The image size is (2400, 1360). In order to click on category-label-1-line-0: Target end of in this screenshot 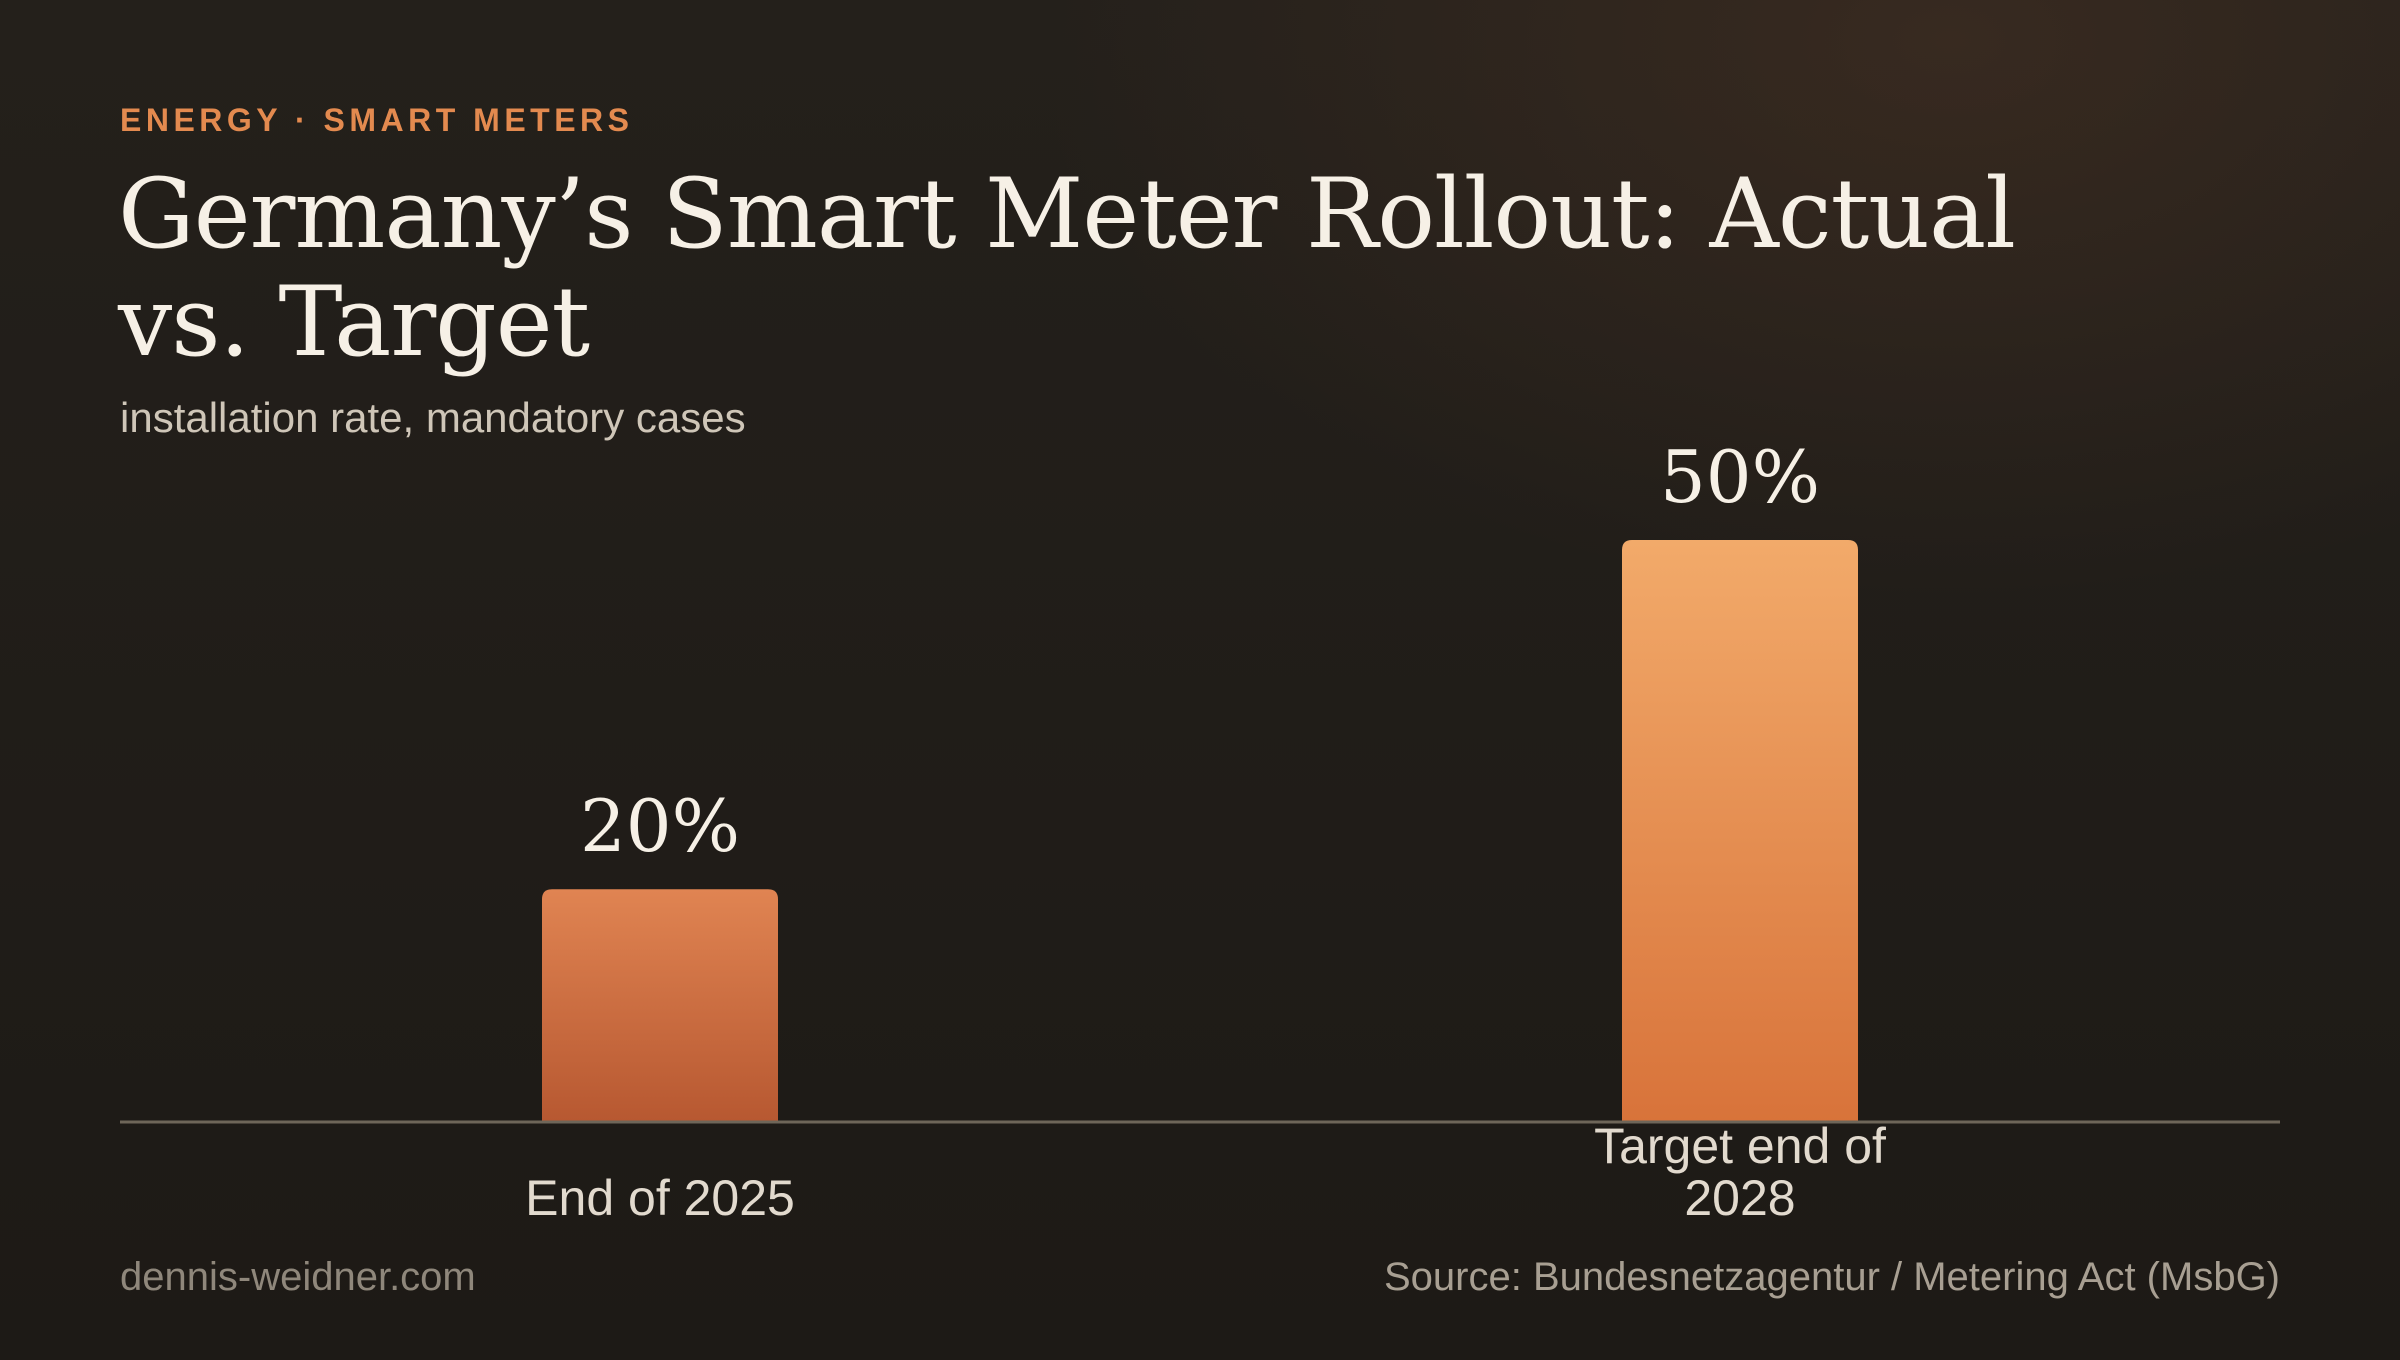, I will do `click(1740, 1146)`.